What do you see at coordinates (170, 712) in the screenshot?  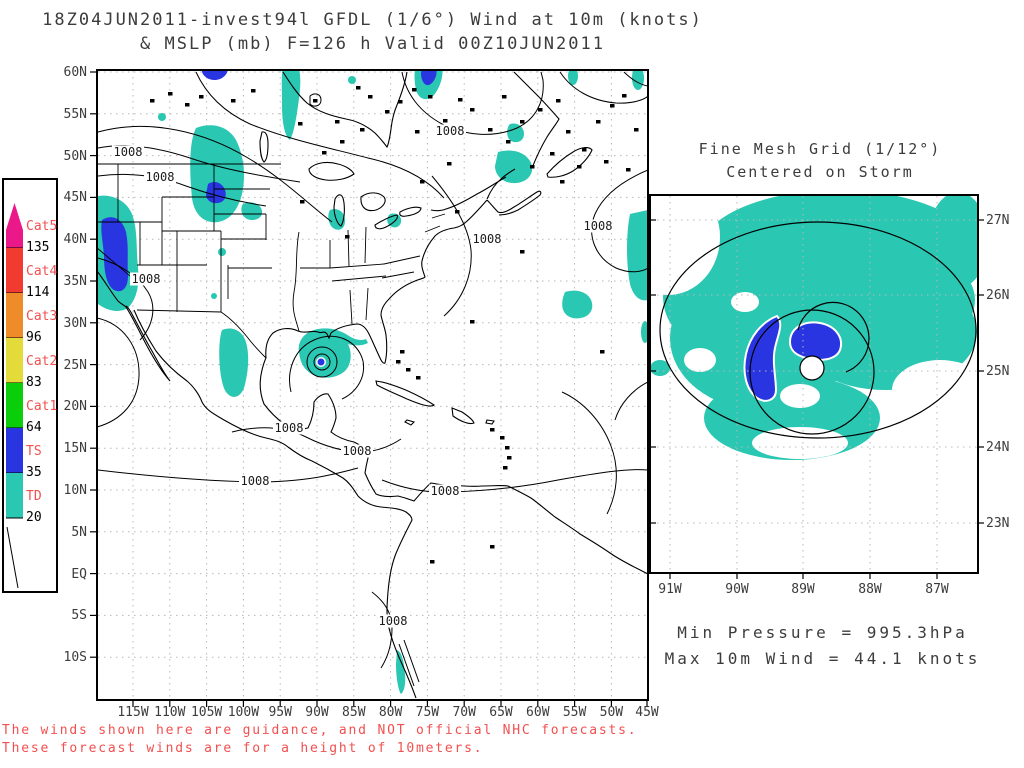 I see `lon-label-110W: 110W` at bounding box center [170, 712].